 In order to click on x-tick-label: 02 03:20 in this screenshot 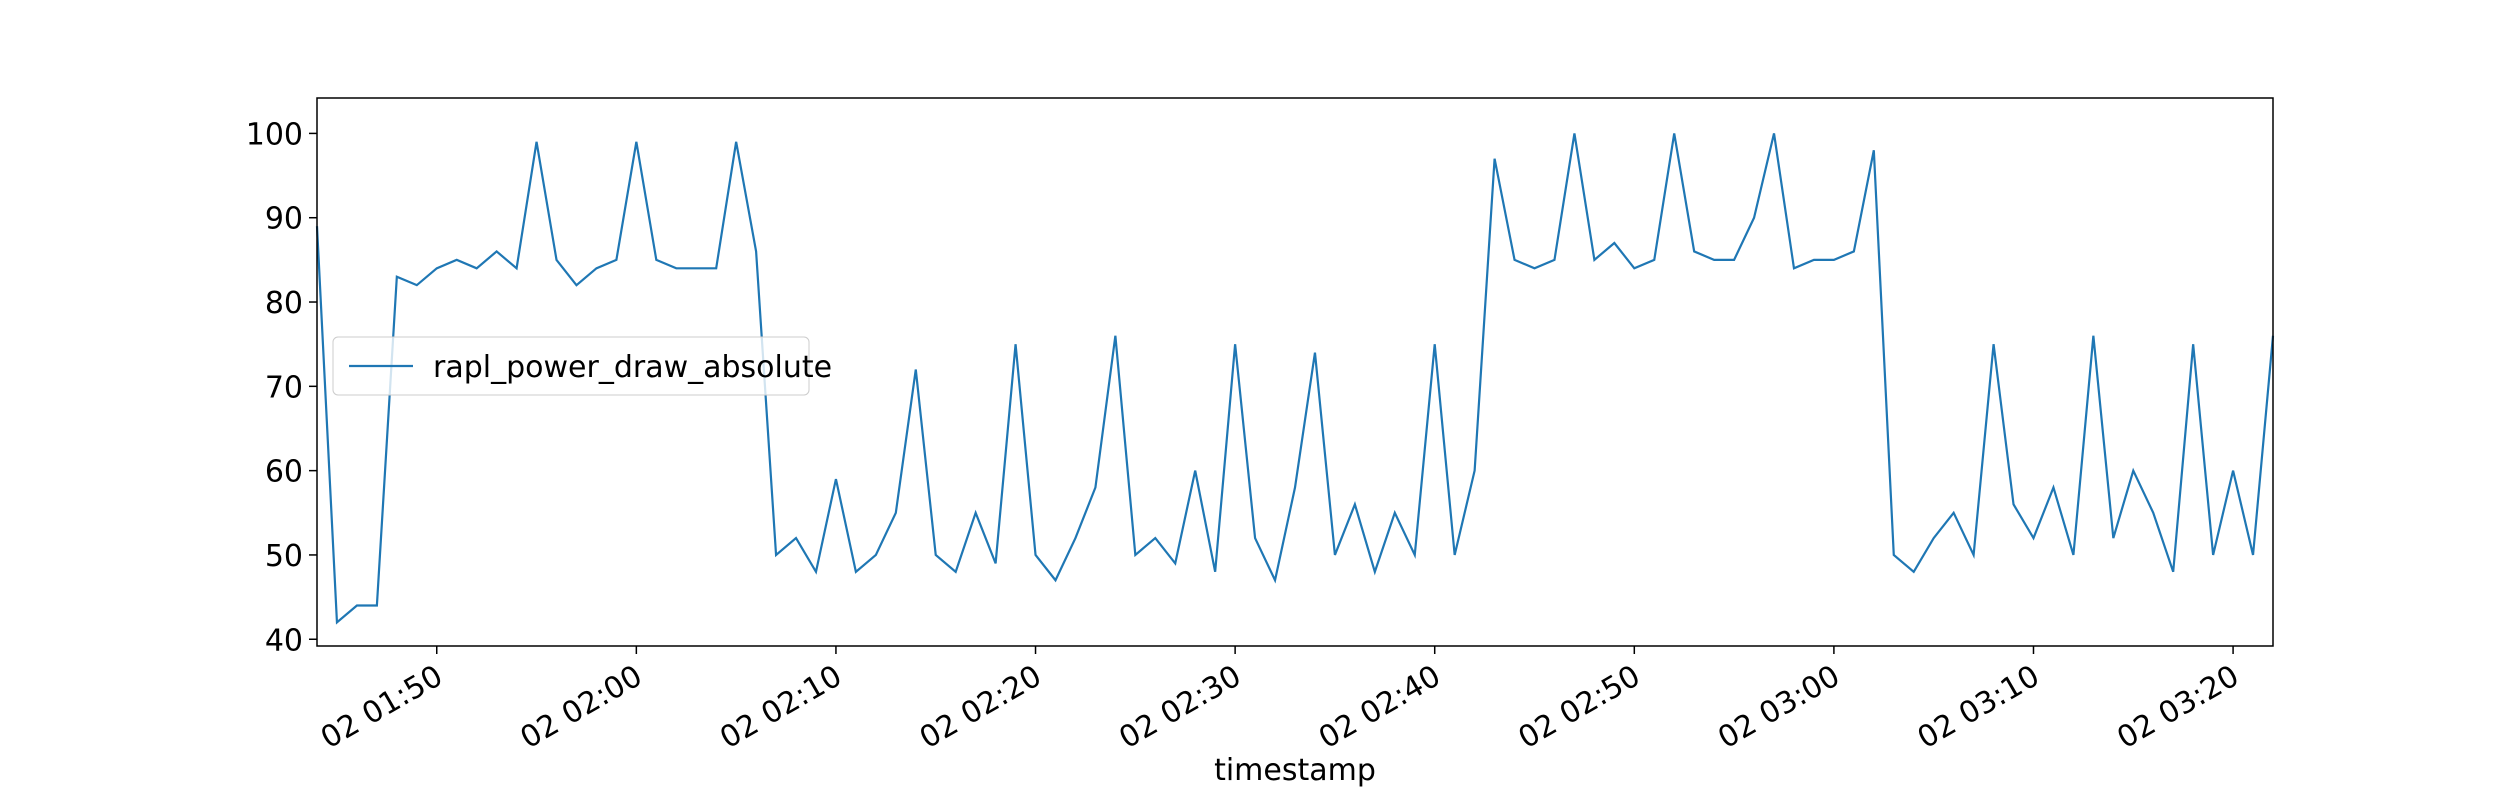, I will do `click(2178, 707)`.